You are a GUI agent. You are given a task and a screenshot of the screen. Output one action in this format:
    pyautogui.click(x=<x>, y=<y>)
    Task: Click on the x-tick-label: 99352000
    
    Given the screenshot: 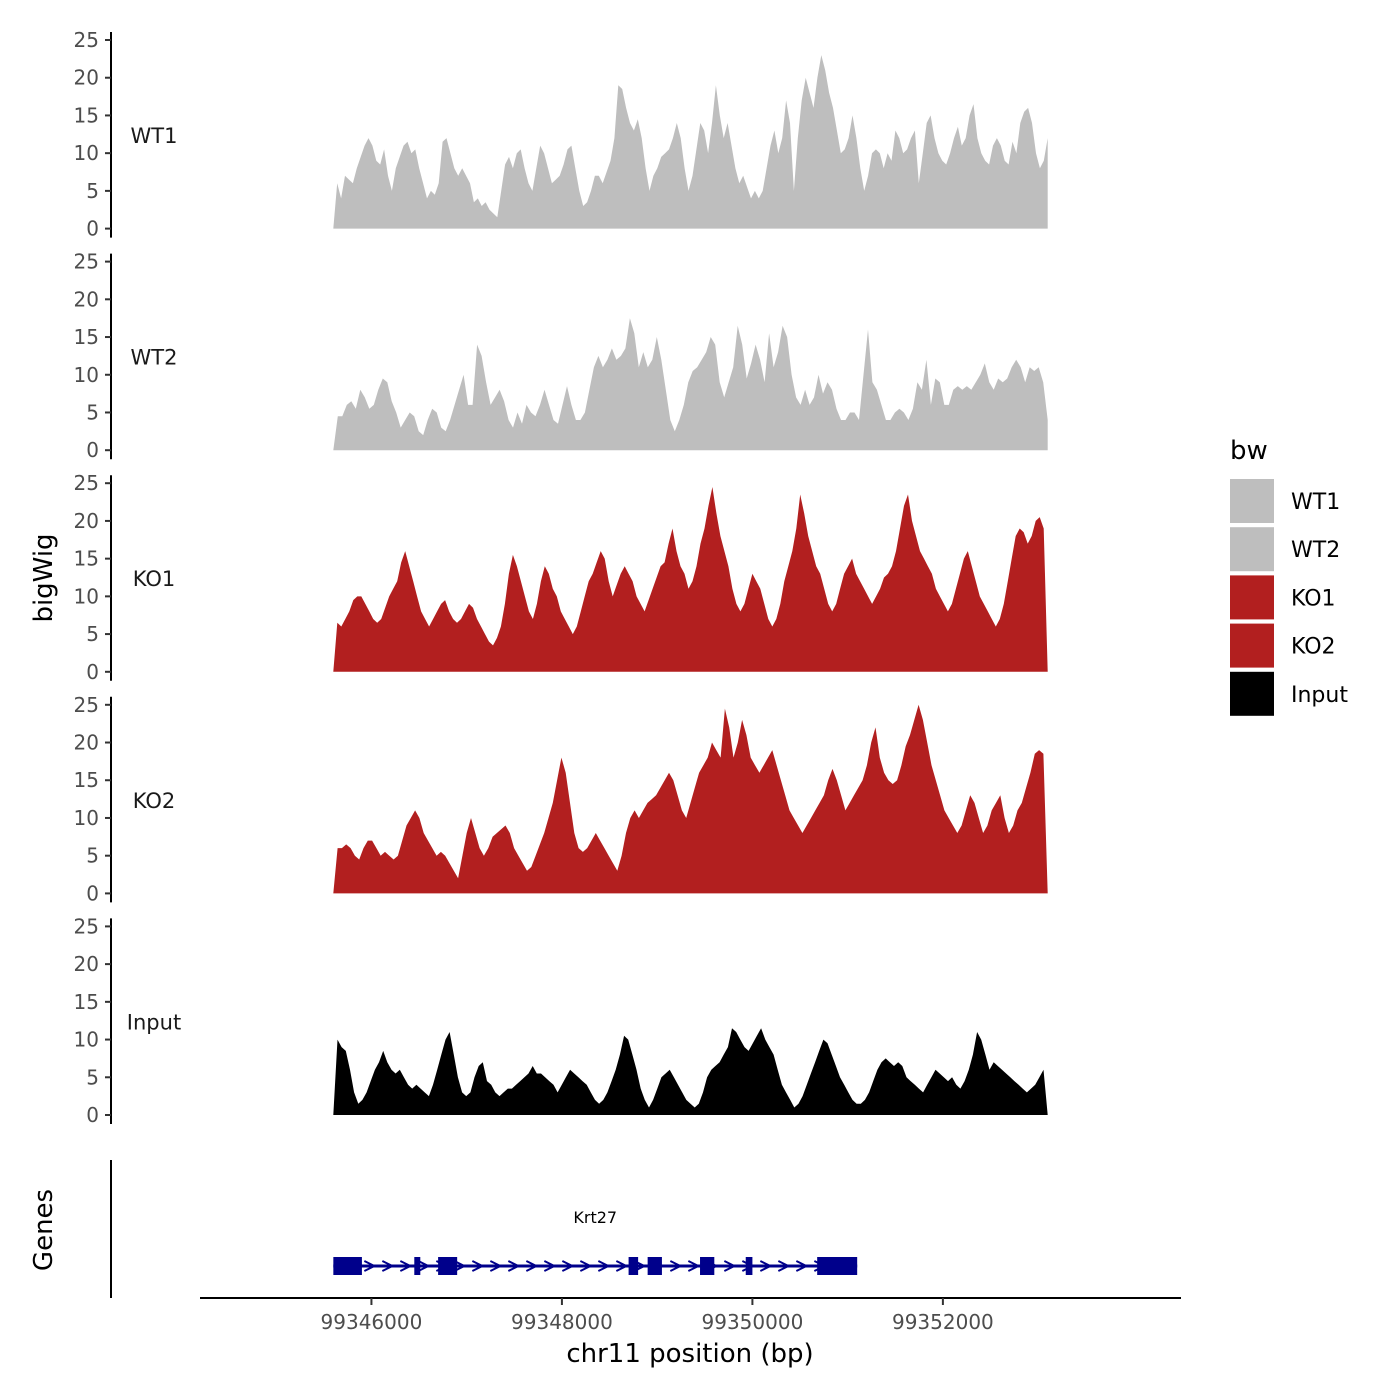 What is the action you would take?
    pyautogui.click(x=943, y=1322)
    